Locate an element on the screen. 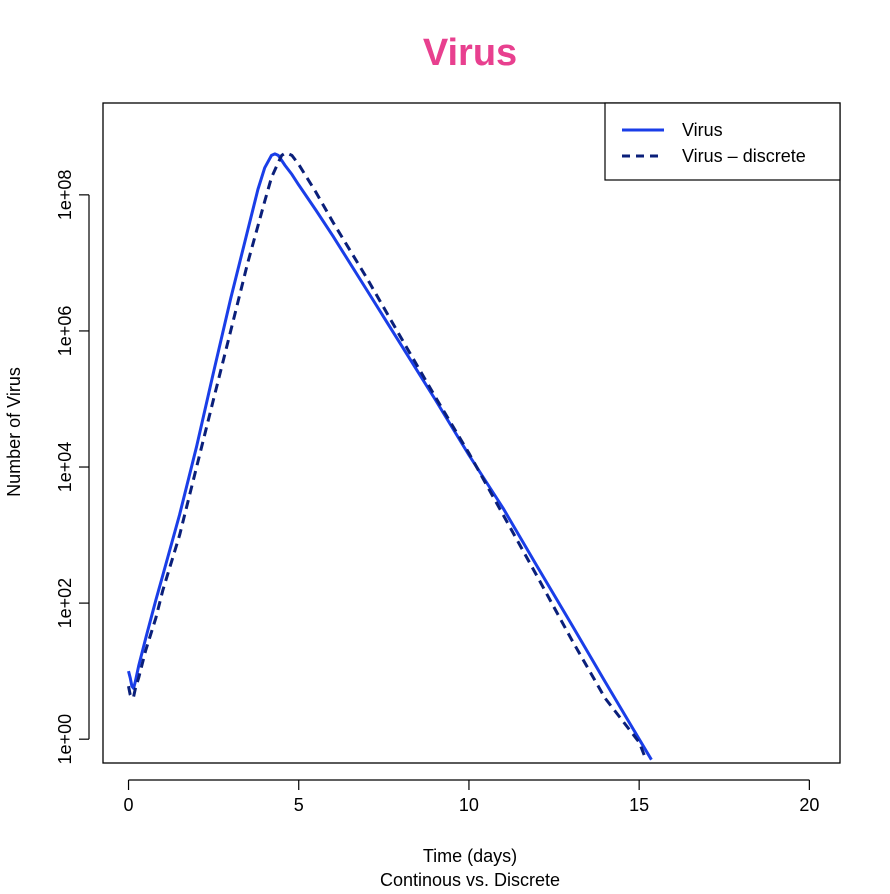  x-tick-label: 15 is located at coordinates (639, 805).